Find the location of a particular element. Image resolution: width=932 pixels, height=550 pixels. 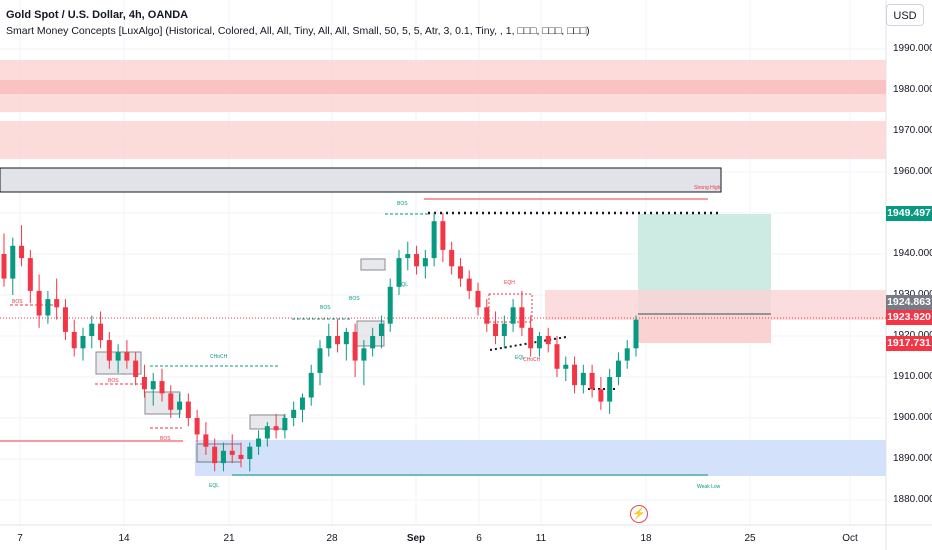

bos-label-5: BOS is located at coordinates (354, 299).